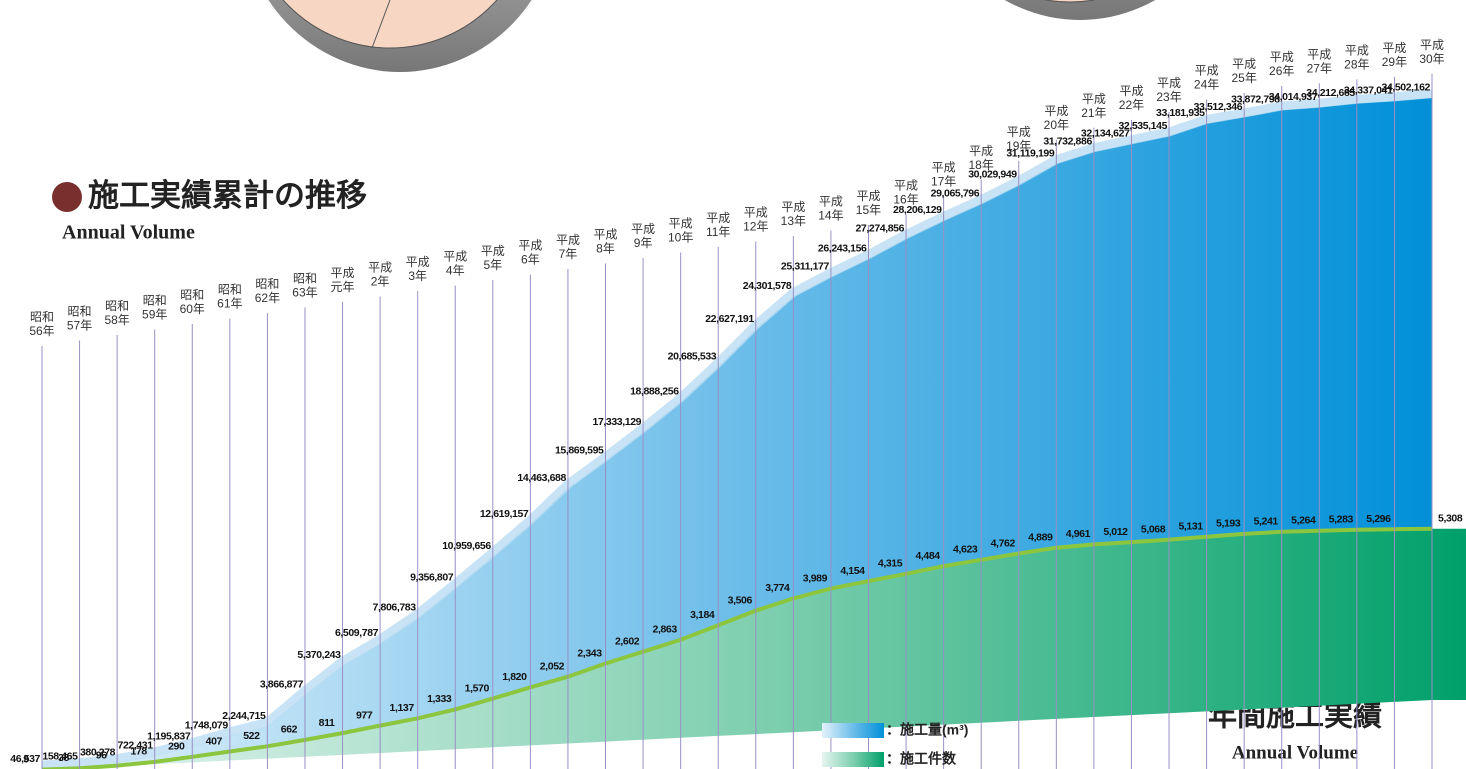 This screenshot has width=1466, height=769. I want to click on value-label: 33,872,798, so click(1255, 100).